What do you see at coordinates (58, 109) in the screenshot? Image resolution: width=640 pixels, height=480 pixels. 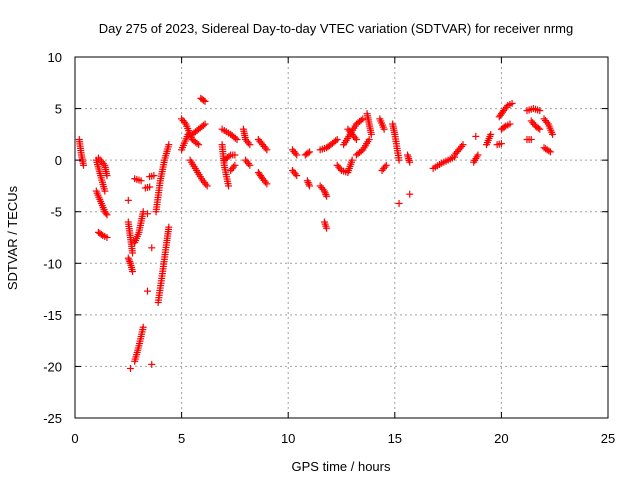 I see `y-tick-label: 5` at bounding box center [58, 109].